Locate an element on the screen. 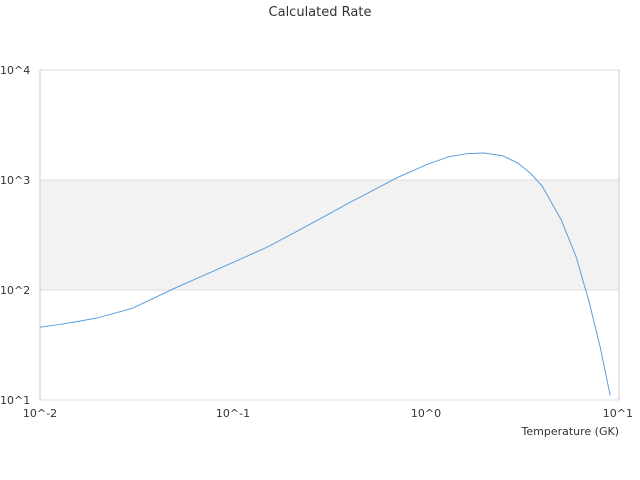 Image resolution: width=640 pixels, height=480 pixels. y-tick-label: 10^3 is located at coordinates (15, 180).